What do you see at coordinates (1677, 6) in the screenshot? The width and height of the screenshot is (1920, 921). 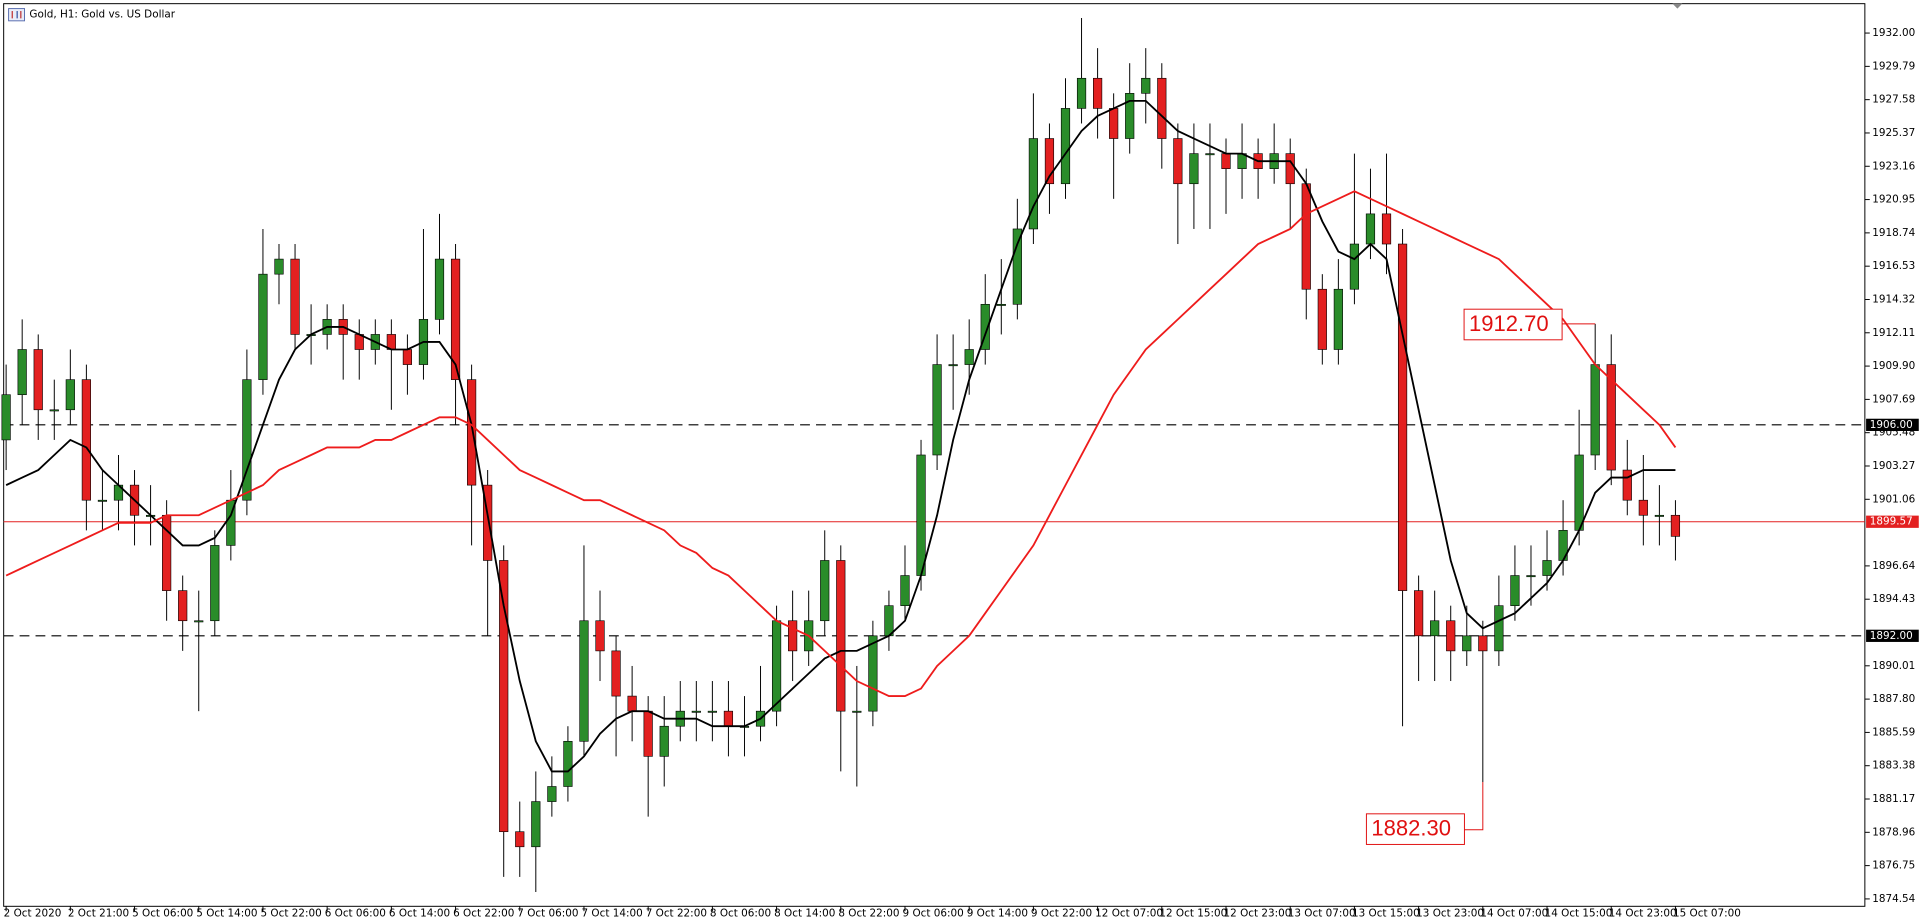 I see `shift-marker` at bounding box center [1677, 6].